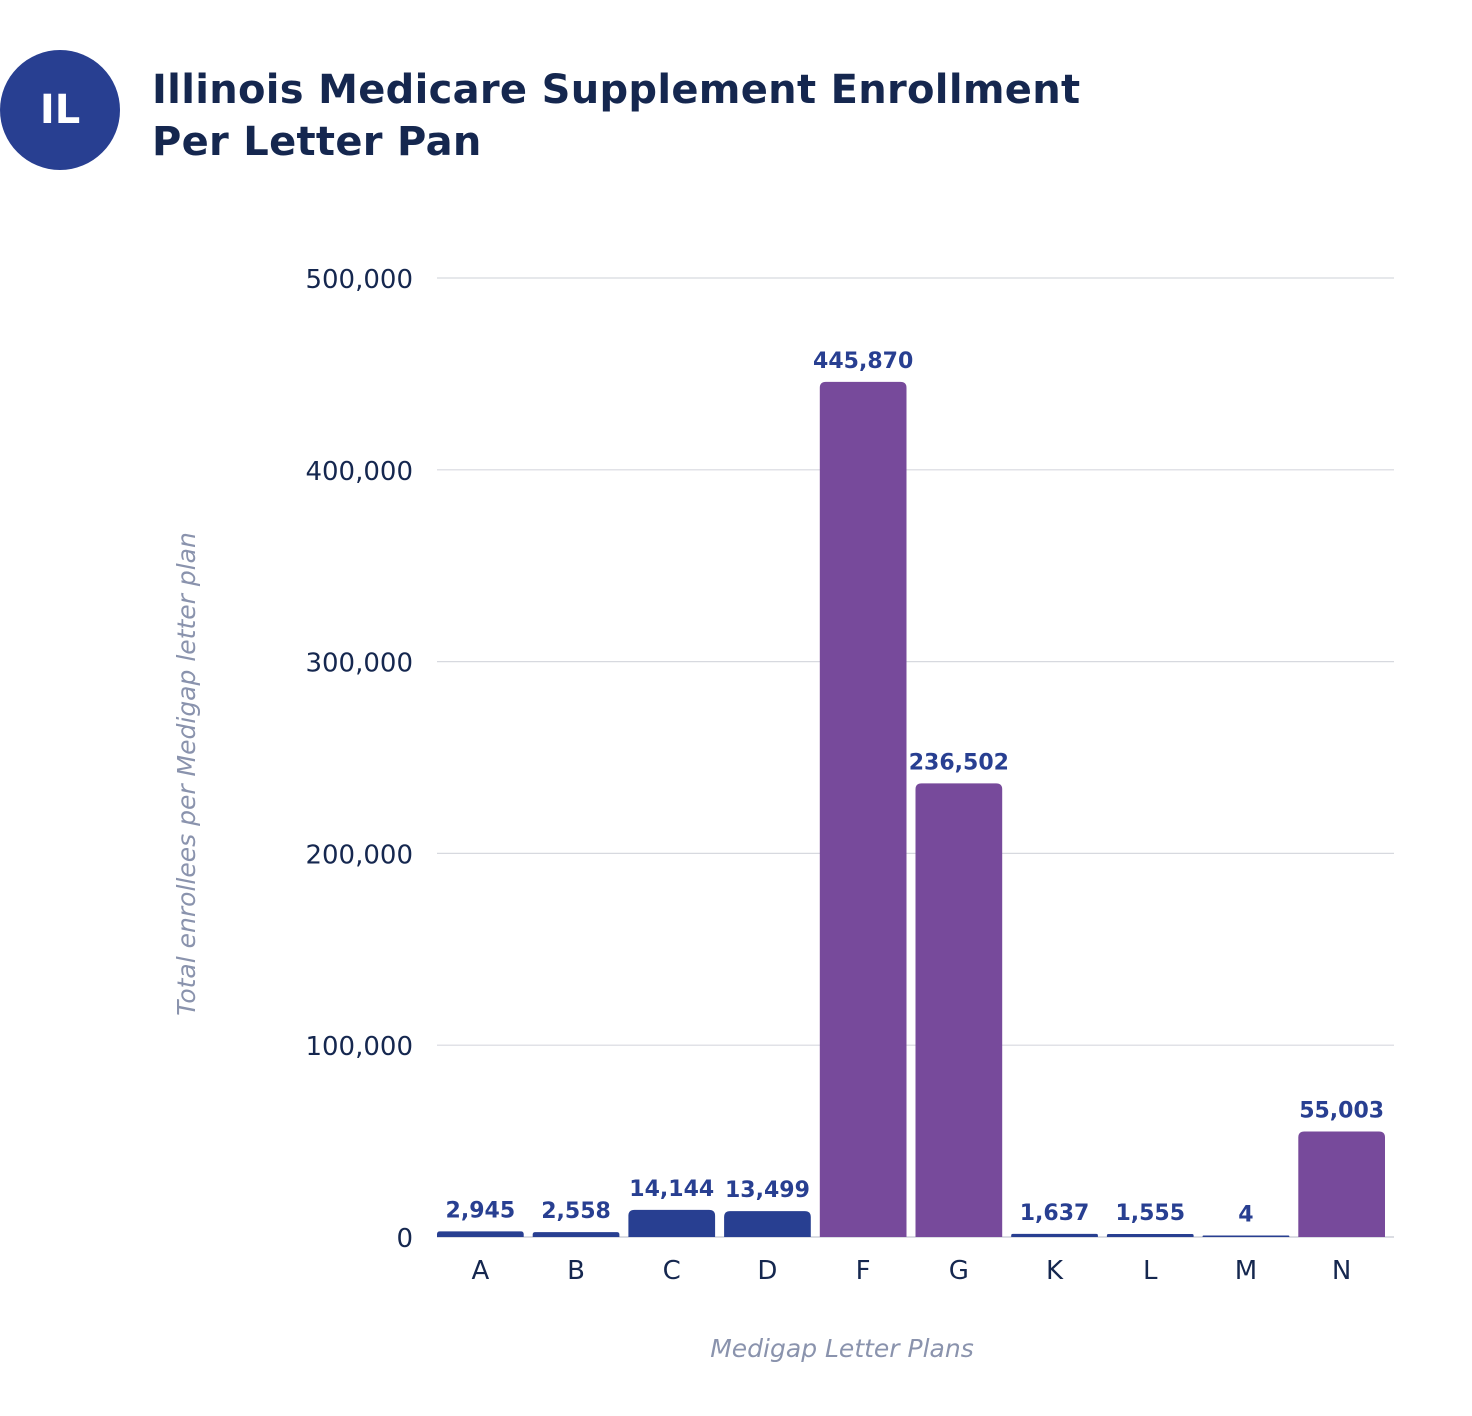  Describe the element at coordinates (481, 1210) in the screenshot. I see `data-label: 2,945` at that location.